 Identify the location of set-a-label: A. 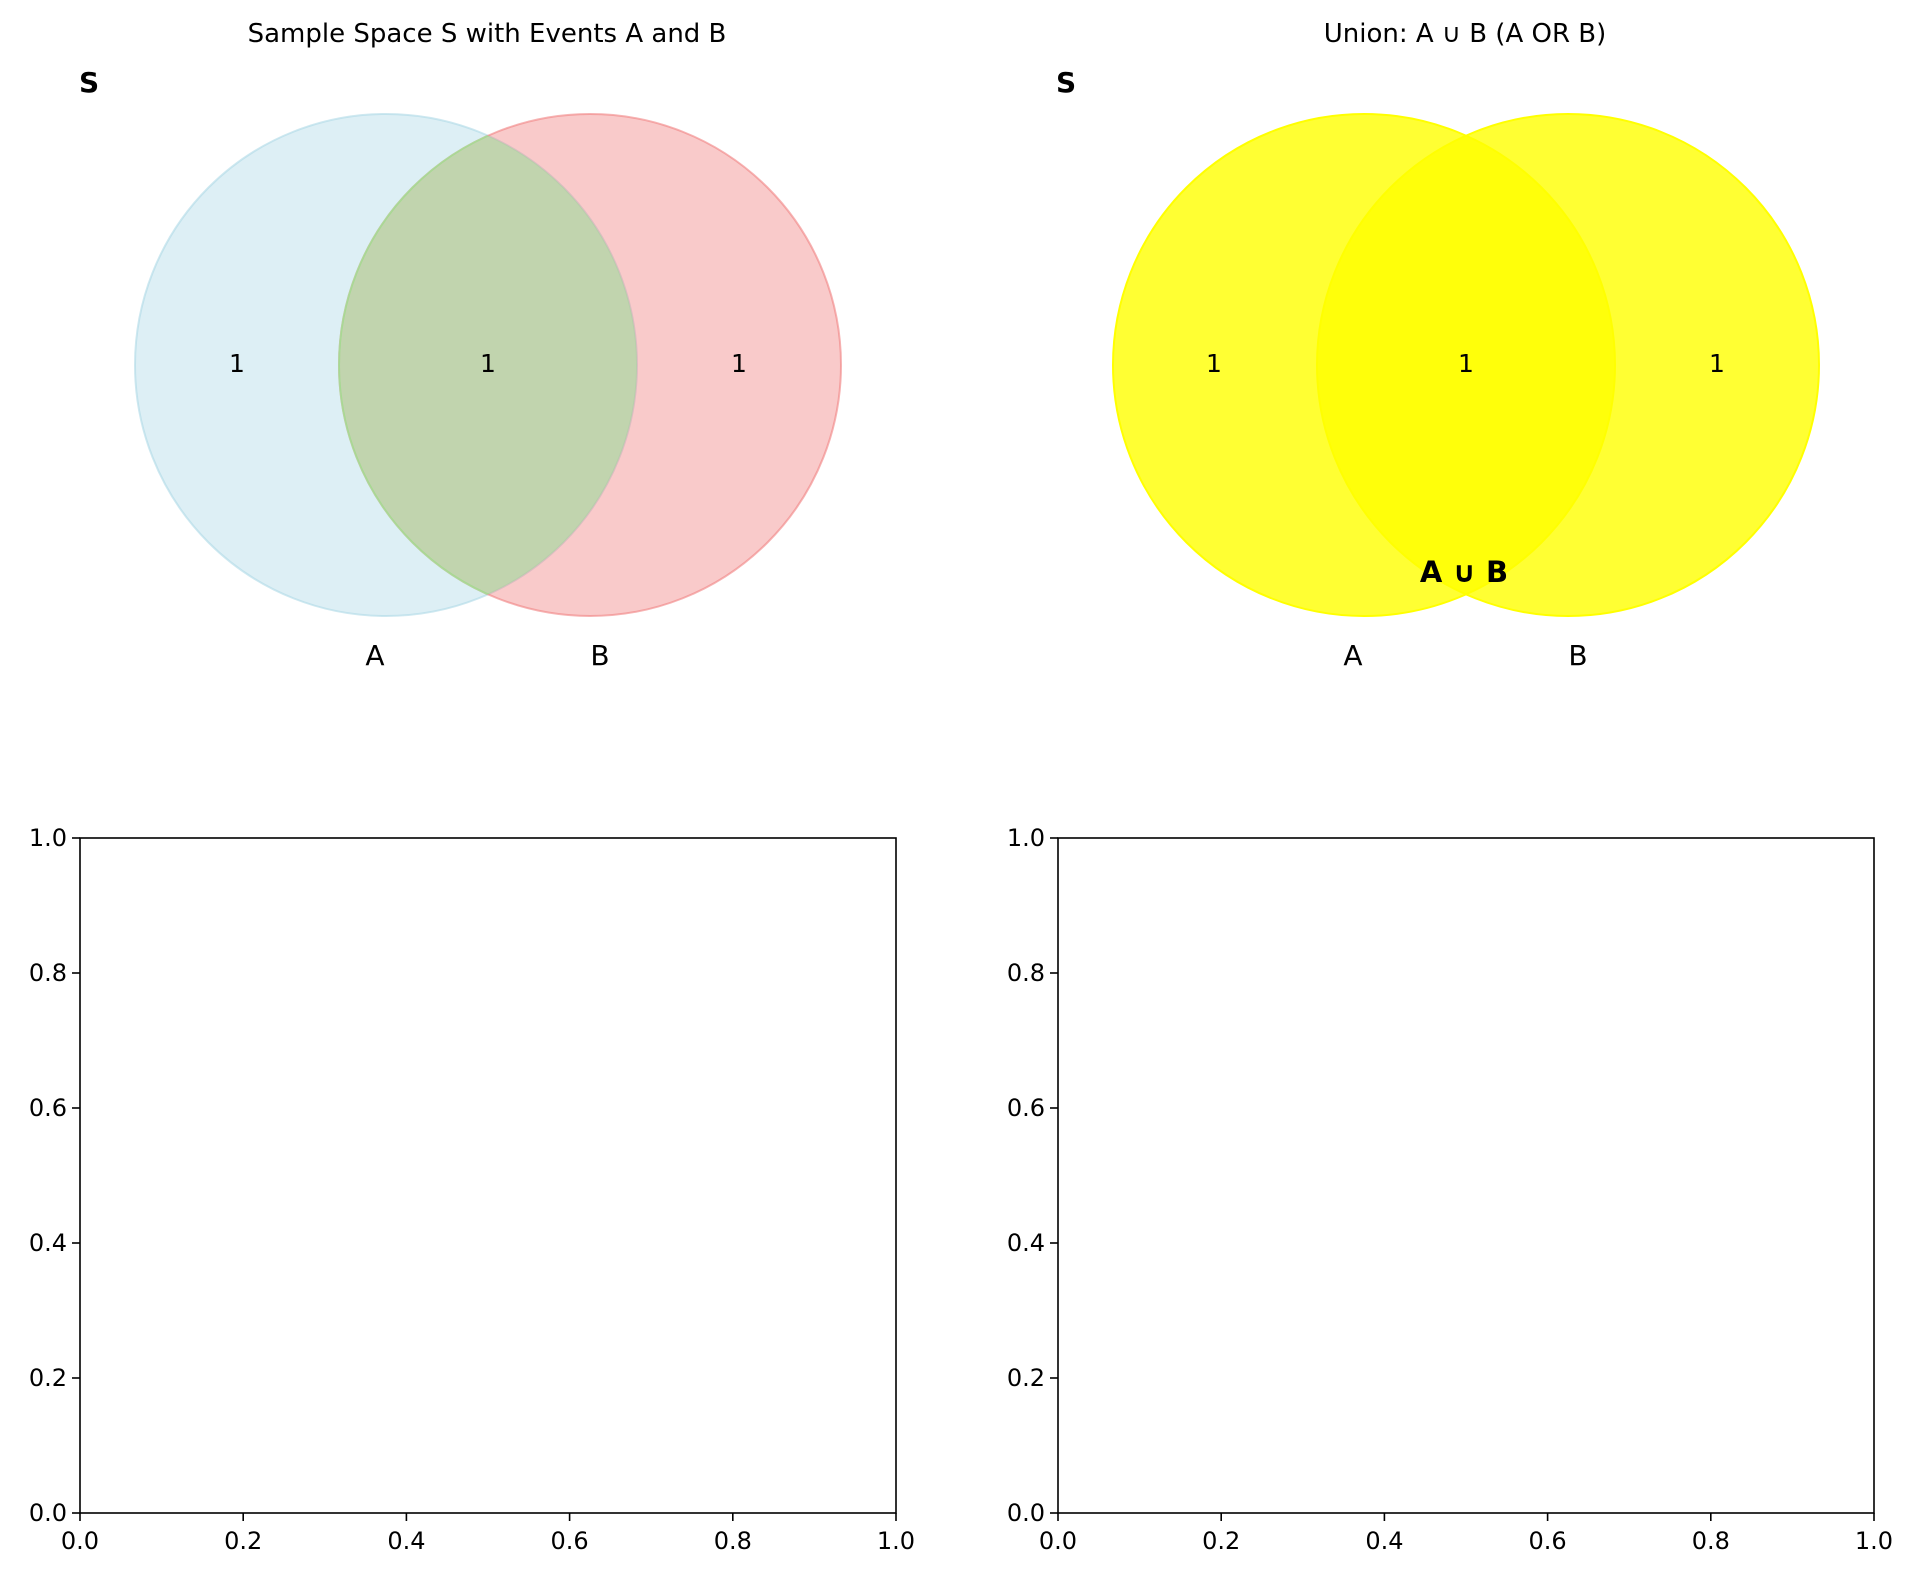
(374, 655).